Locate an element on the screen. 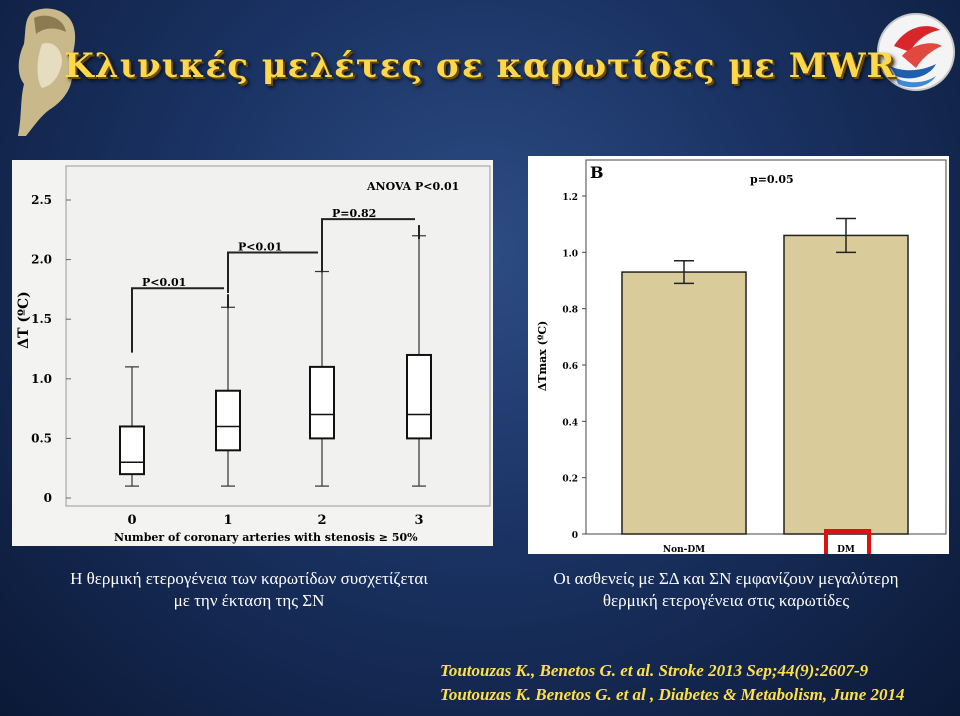 The height and width of the screenshot is (716, 960). y-tick-label: 0.5 is located at coordinates (41, 438).